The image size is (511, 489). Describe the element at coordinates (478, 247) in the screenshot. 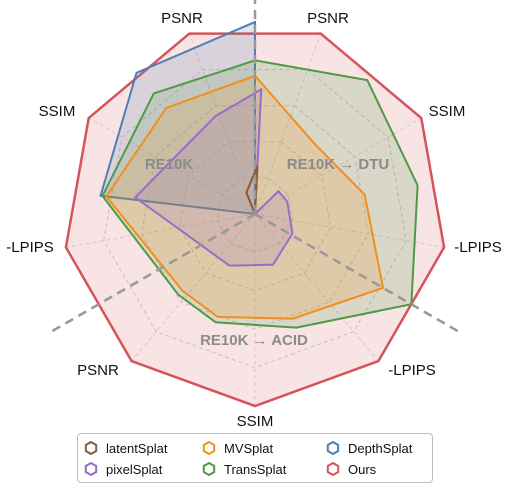

I see `axis-label-lpips-2: -LPIPS` at that location.